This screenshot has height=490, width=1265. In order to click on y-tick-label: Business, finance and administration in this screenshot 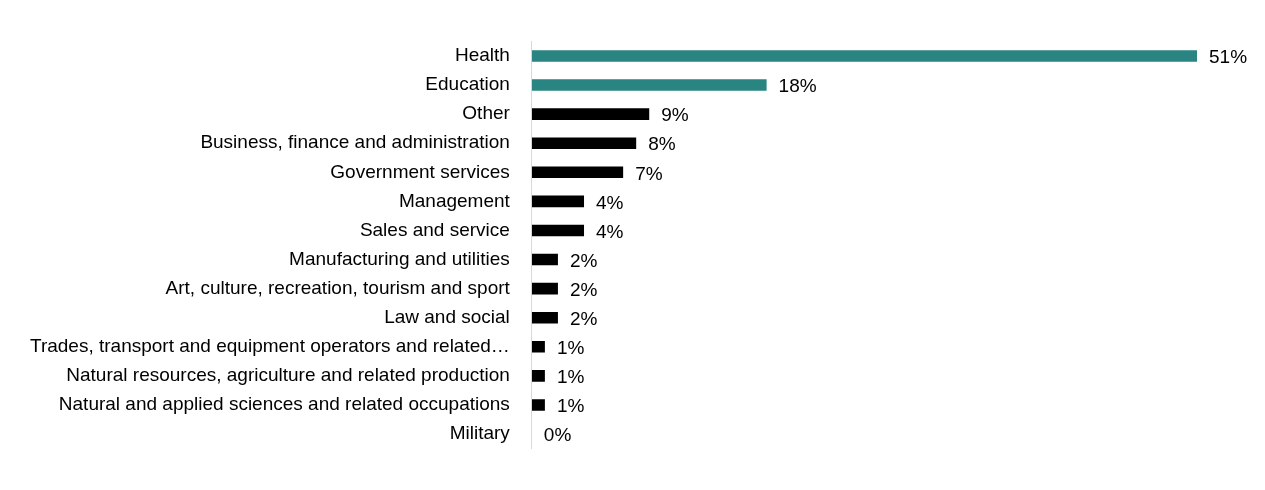, I will do `click(355, 142)`.